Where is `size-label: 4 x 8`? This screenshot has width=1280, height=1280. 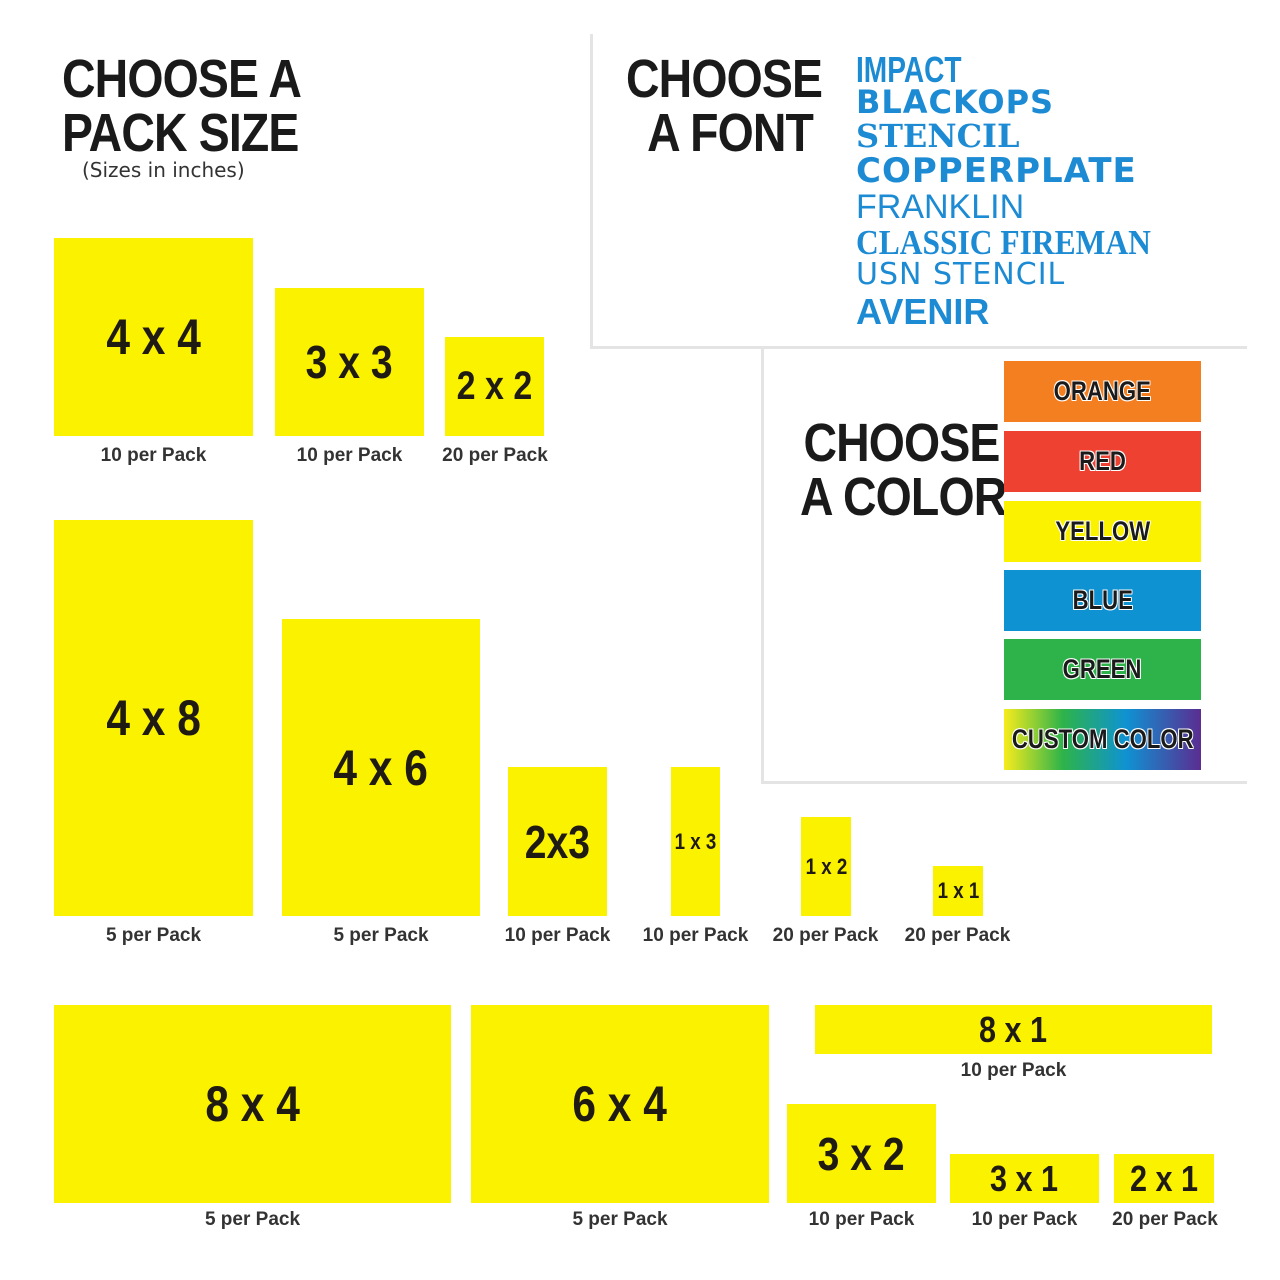 size-label: 4 x 8 is located at coordinates (153, 718).